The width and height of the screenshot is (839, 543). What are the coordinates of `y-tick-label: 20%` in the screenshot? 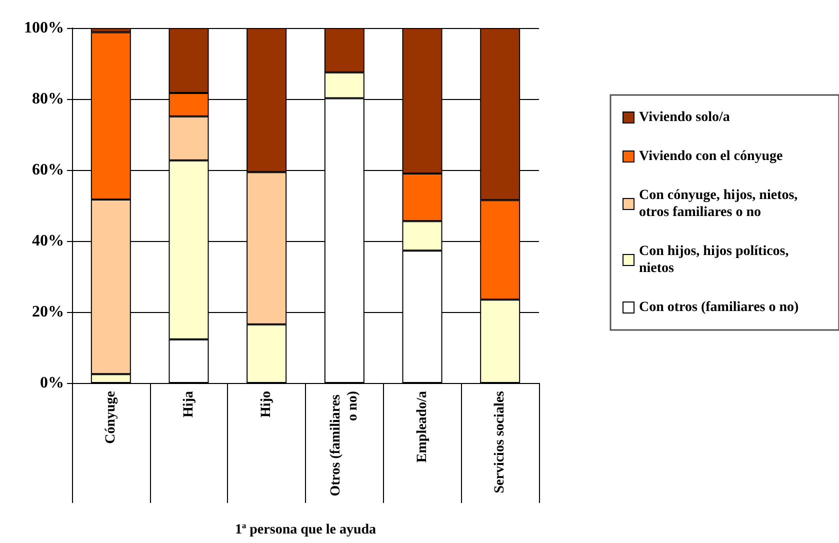 It's located at (48, 312).